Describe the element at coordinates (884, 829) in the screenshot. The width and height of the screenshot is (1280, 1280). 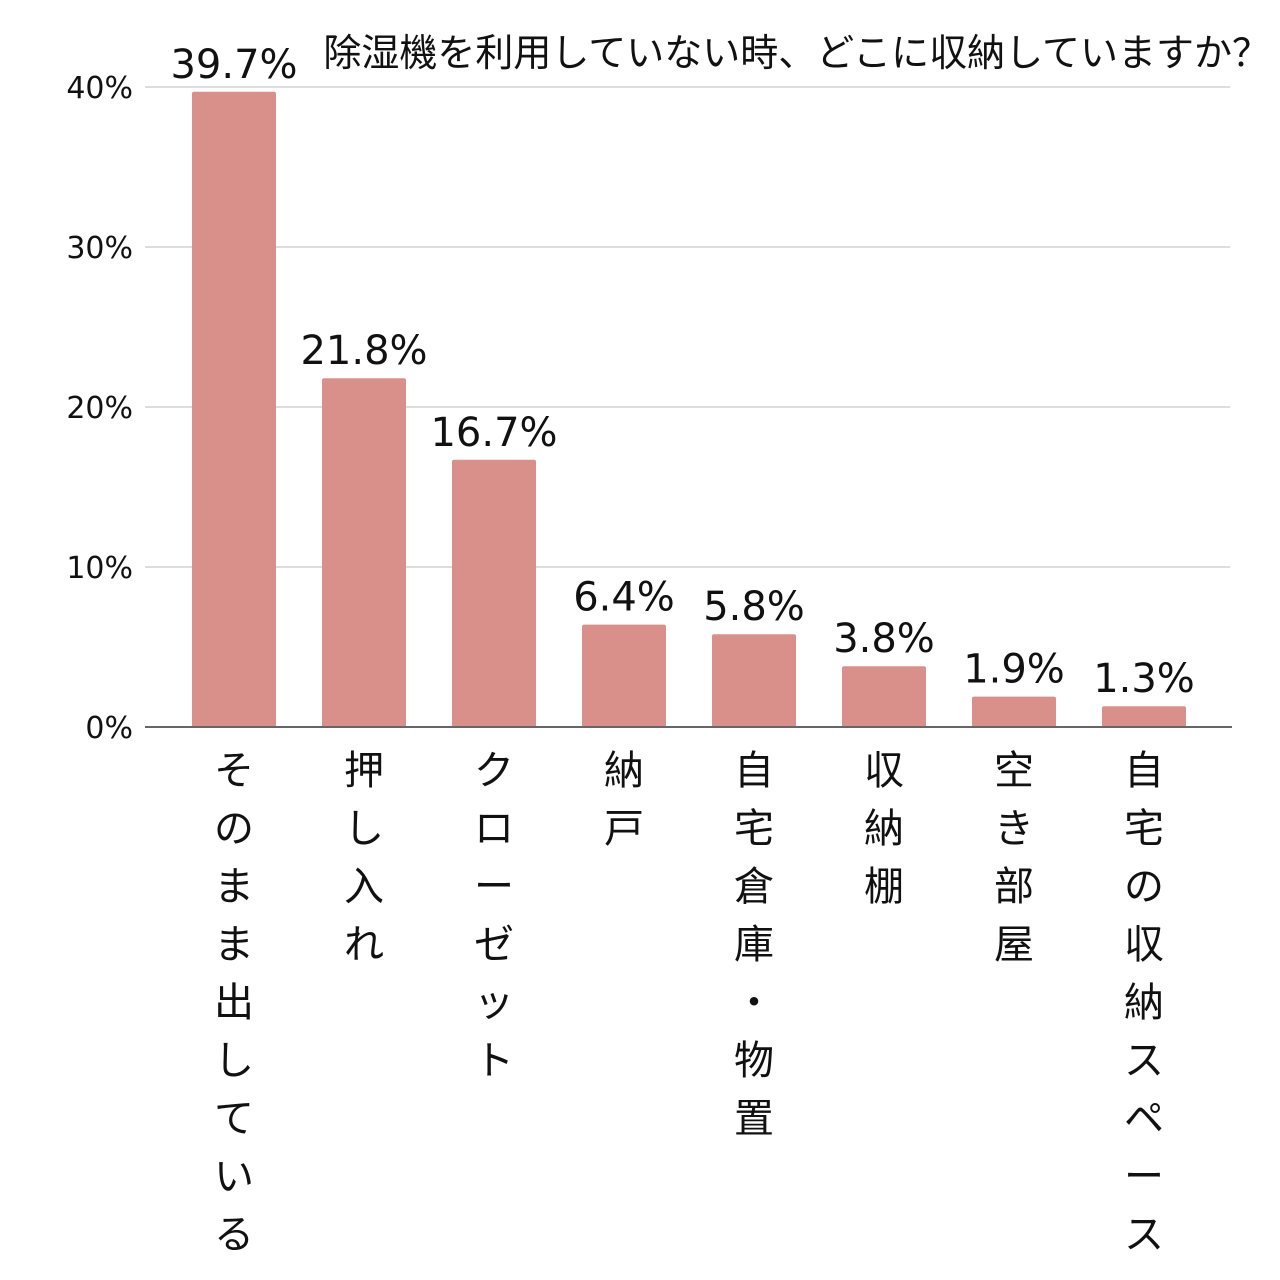
I see `category-label: 収納棚` at that location.